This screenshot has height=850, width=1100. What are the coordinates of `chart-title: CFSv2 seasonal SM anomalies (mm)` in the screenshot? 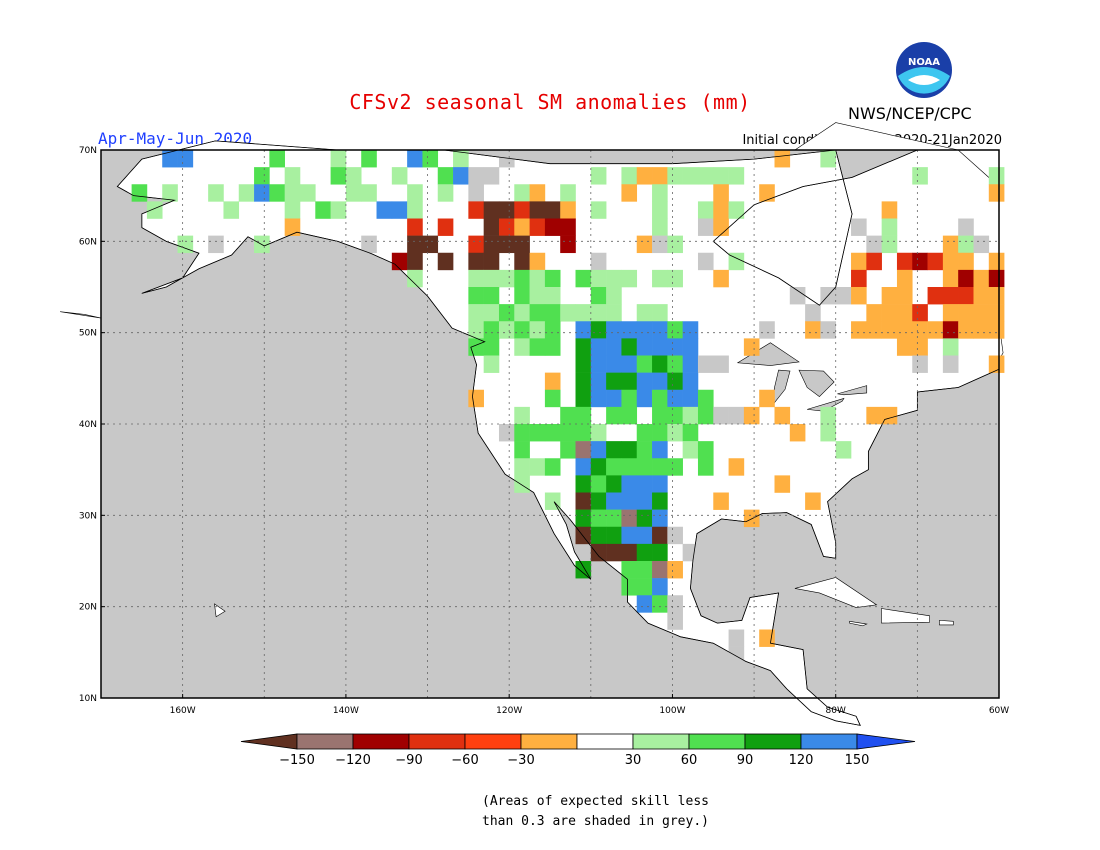 It's located at (550, 102).